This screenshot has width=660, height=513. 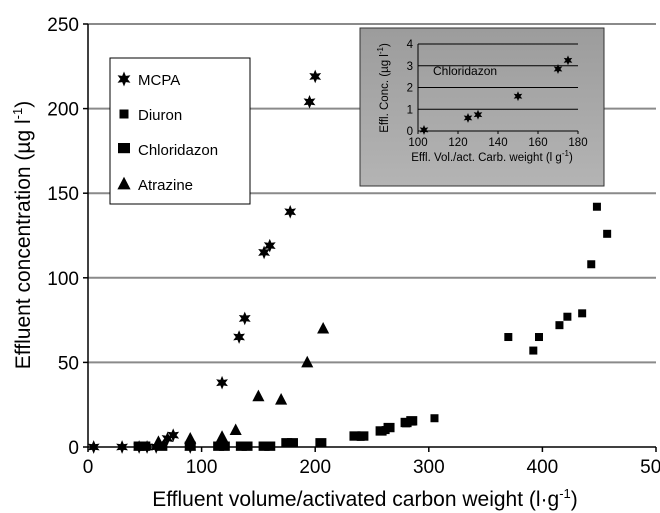 I want to click on inset-tick-labels: 0 1 2 3 4 100 120 140 160 180, so click(x=497, y=94).